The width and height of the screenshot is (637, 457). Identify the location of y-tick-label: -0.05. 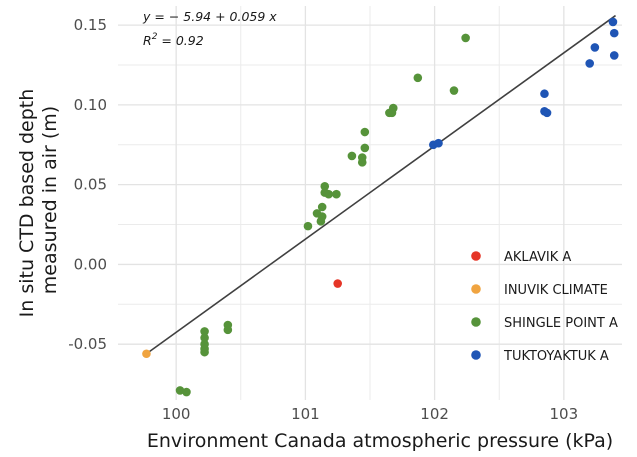
(87, 344).